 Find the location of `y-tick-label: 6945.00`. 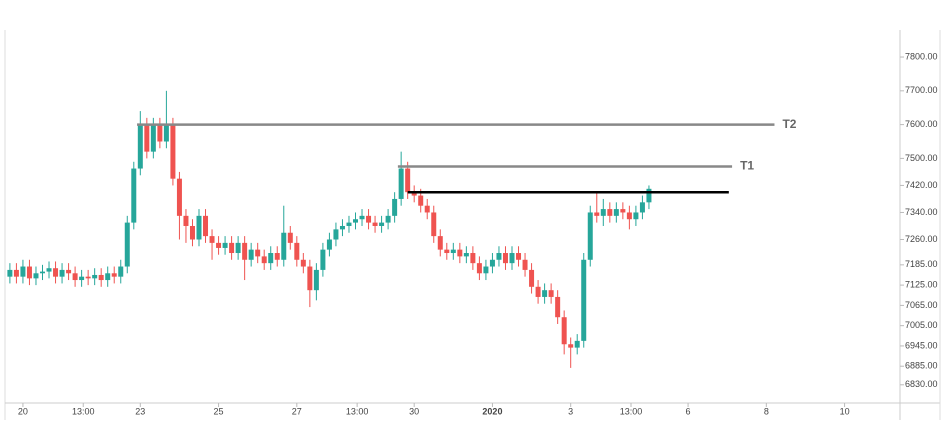

y-tick-label: 6945.00 is located at coordinates (921, 345).